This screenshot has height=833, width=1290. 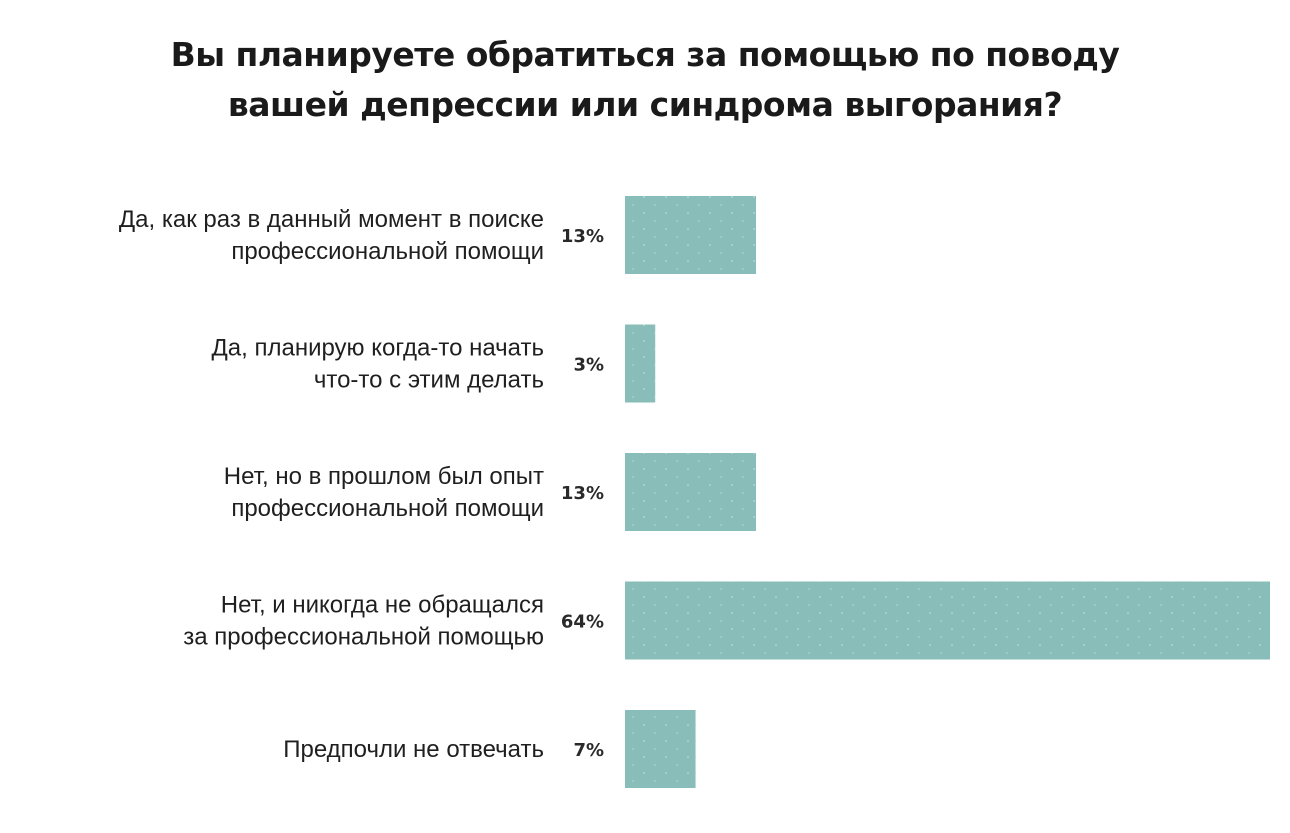 I want to click on category-label: Нет, но в прошлом был опыт, so click(x=384, y=476).